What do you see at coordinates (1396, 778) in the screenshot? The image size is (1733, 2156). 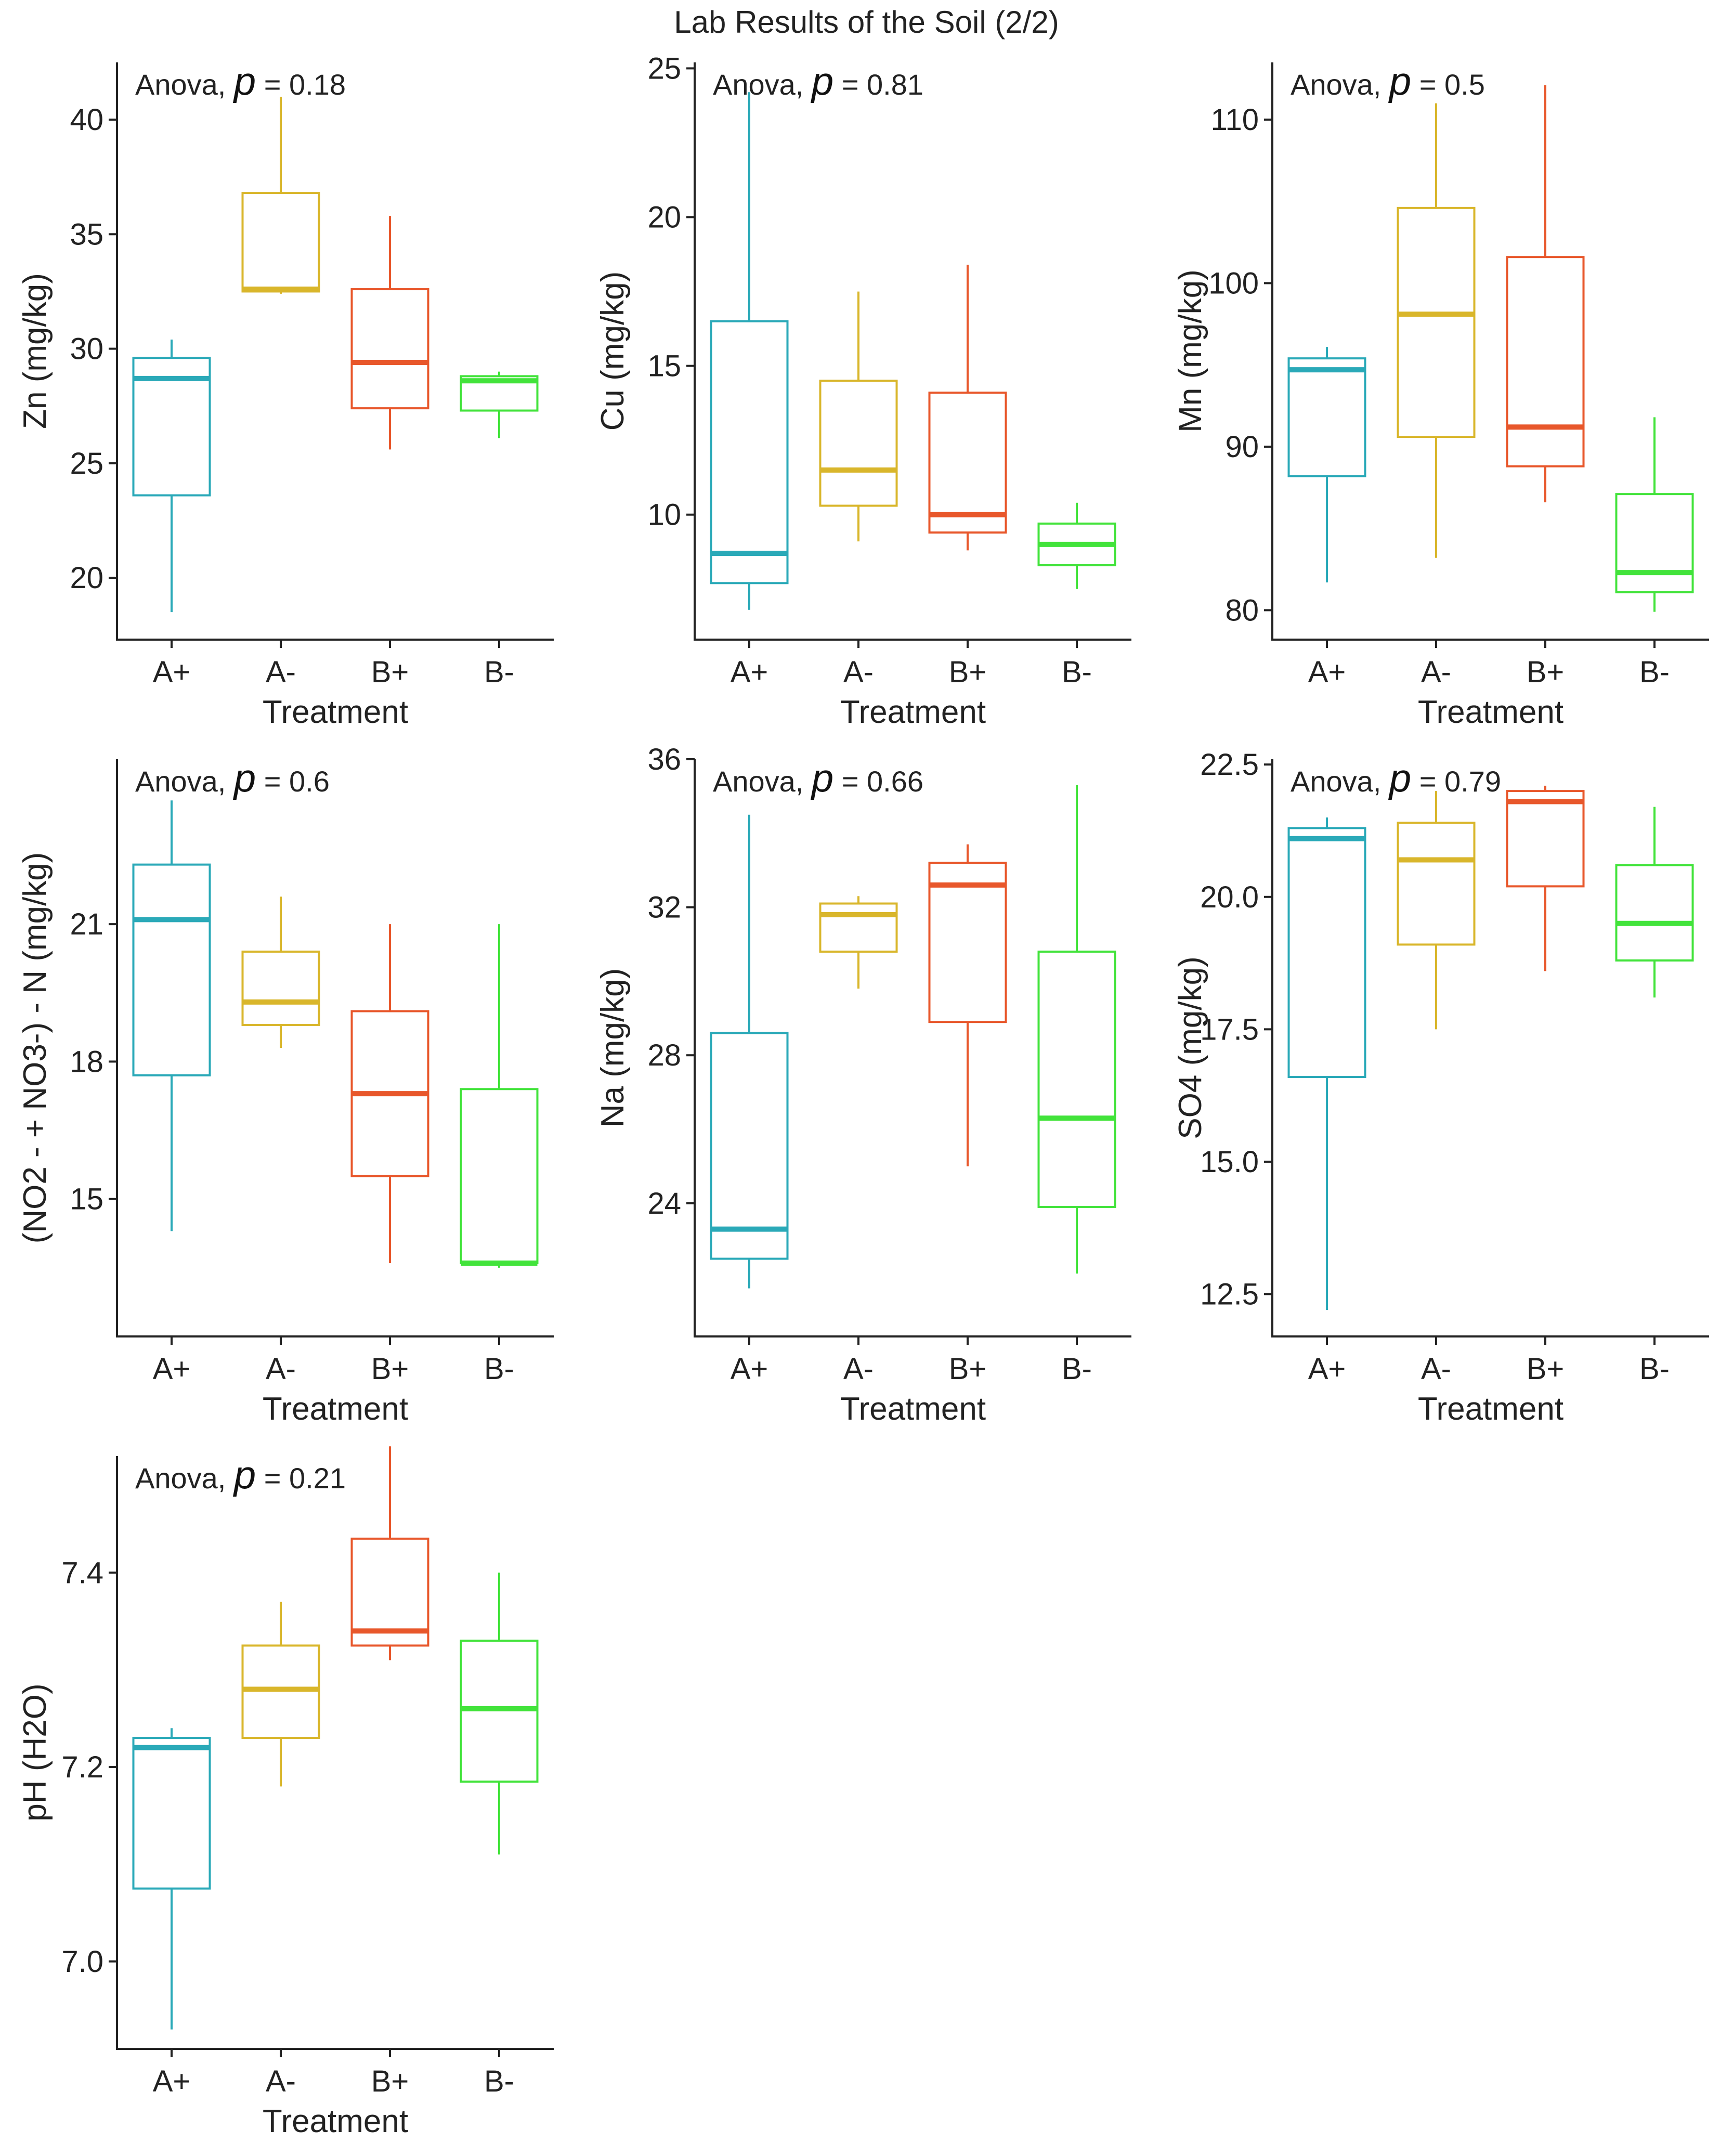 I see `anova-annotation: Anova, p = 0.79` at bounding box center [1396, 778].